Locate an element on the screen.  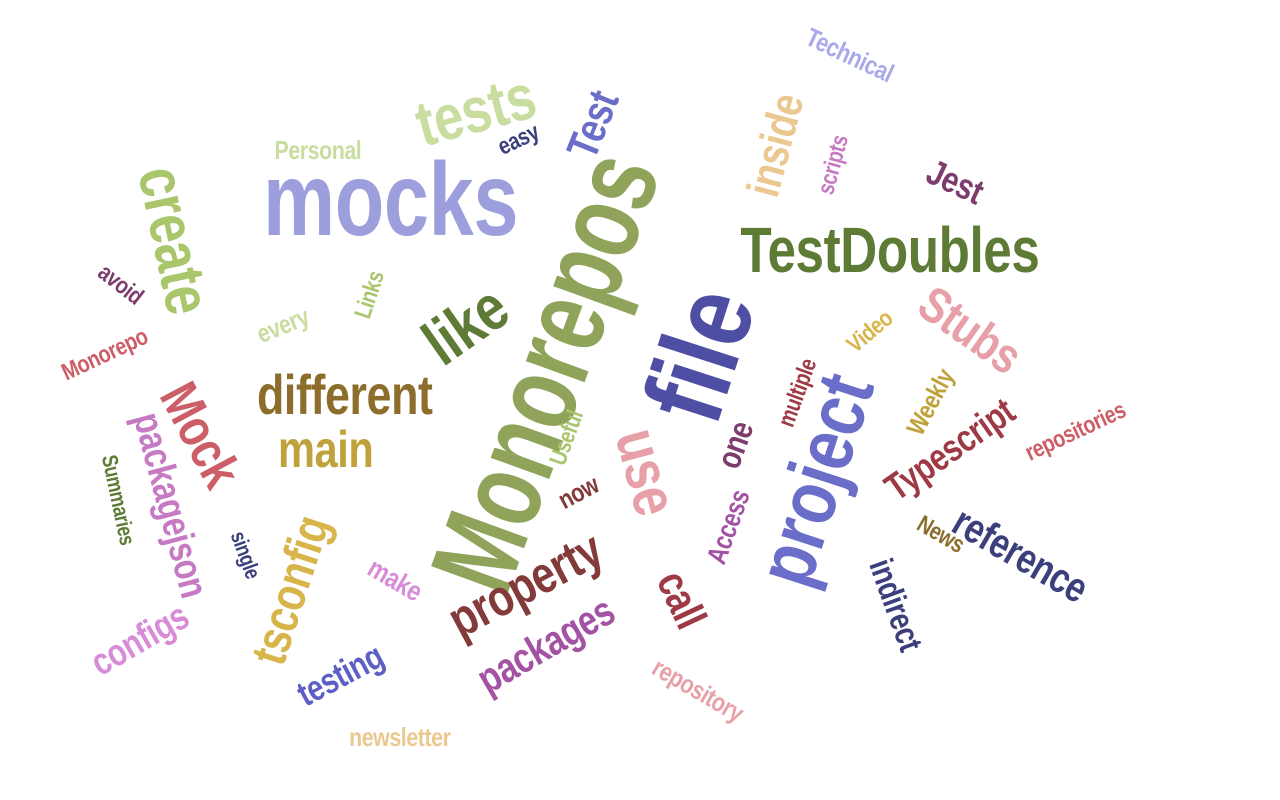
word-avoid: avoid is located at coordinates (120, 284).